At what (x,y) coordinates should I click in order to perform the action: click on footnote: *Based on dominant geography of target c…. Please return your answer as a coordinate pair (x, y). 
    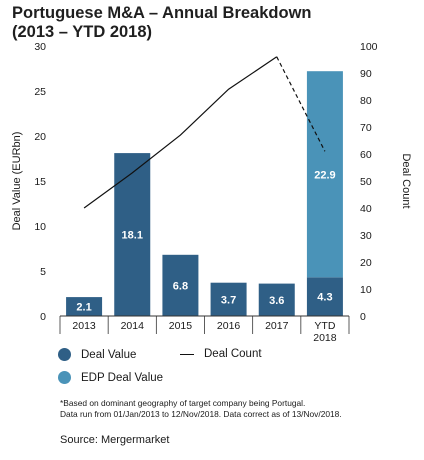
    Looking at the image, I should click on (201, 409).